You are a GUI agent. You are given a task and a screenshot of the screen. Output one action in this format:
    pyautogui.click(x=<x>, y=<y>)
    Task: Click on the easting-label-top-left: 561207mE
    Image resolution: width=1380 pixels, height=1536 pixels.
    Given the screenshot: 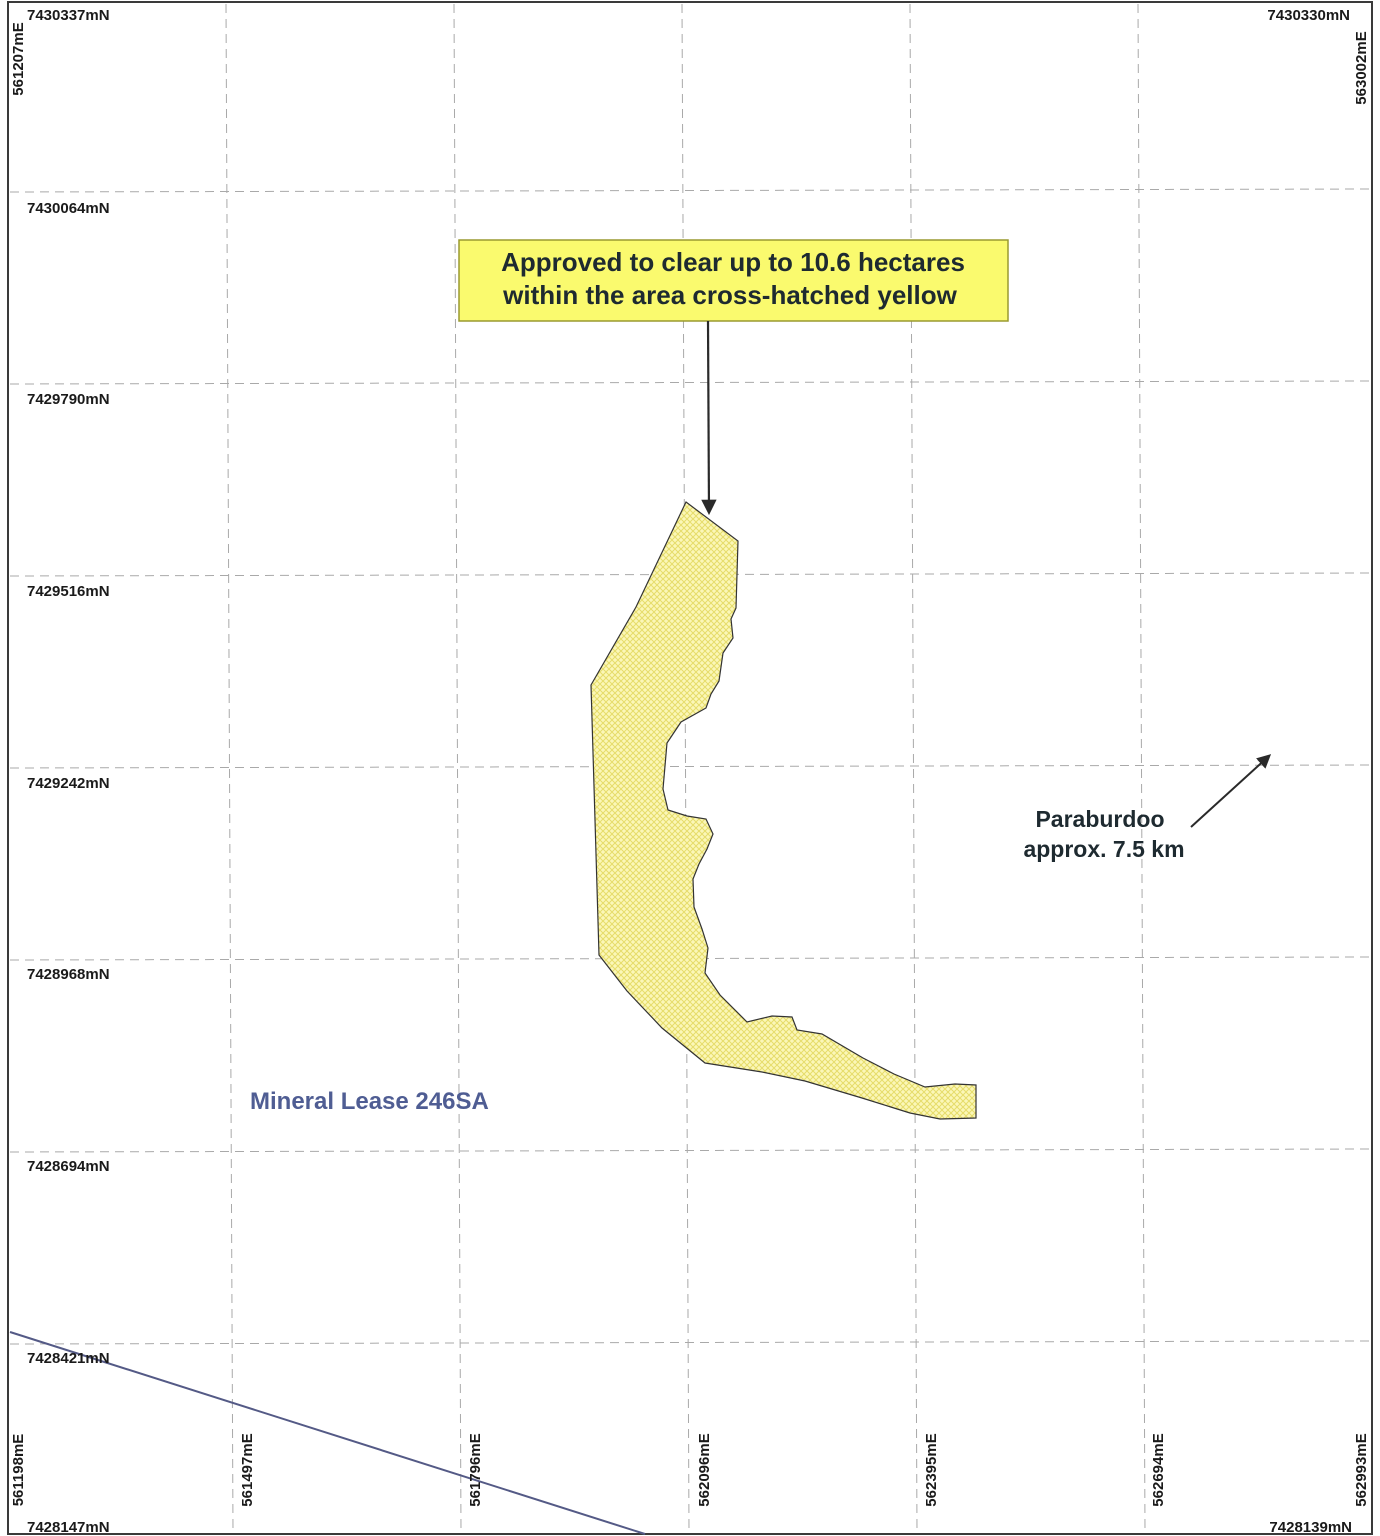 What is the action you would take?
    pyautogui.click(x=18, y=58)
    